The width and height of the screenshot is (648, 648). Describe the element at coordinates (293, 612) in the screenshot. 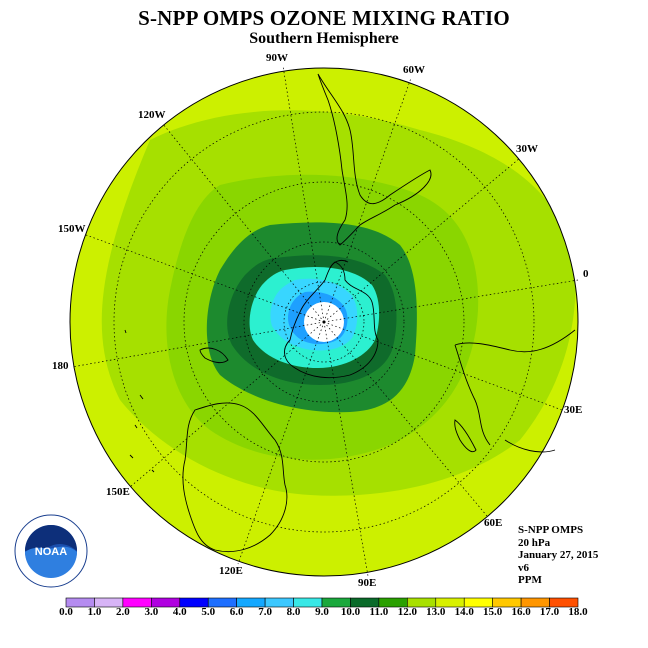

I see `colorbar-tick-label: 8.0` at that location.